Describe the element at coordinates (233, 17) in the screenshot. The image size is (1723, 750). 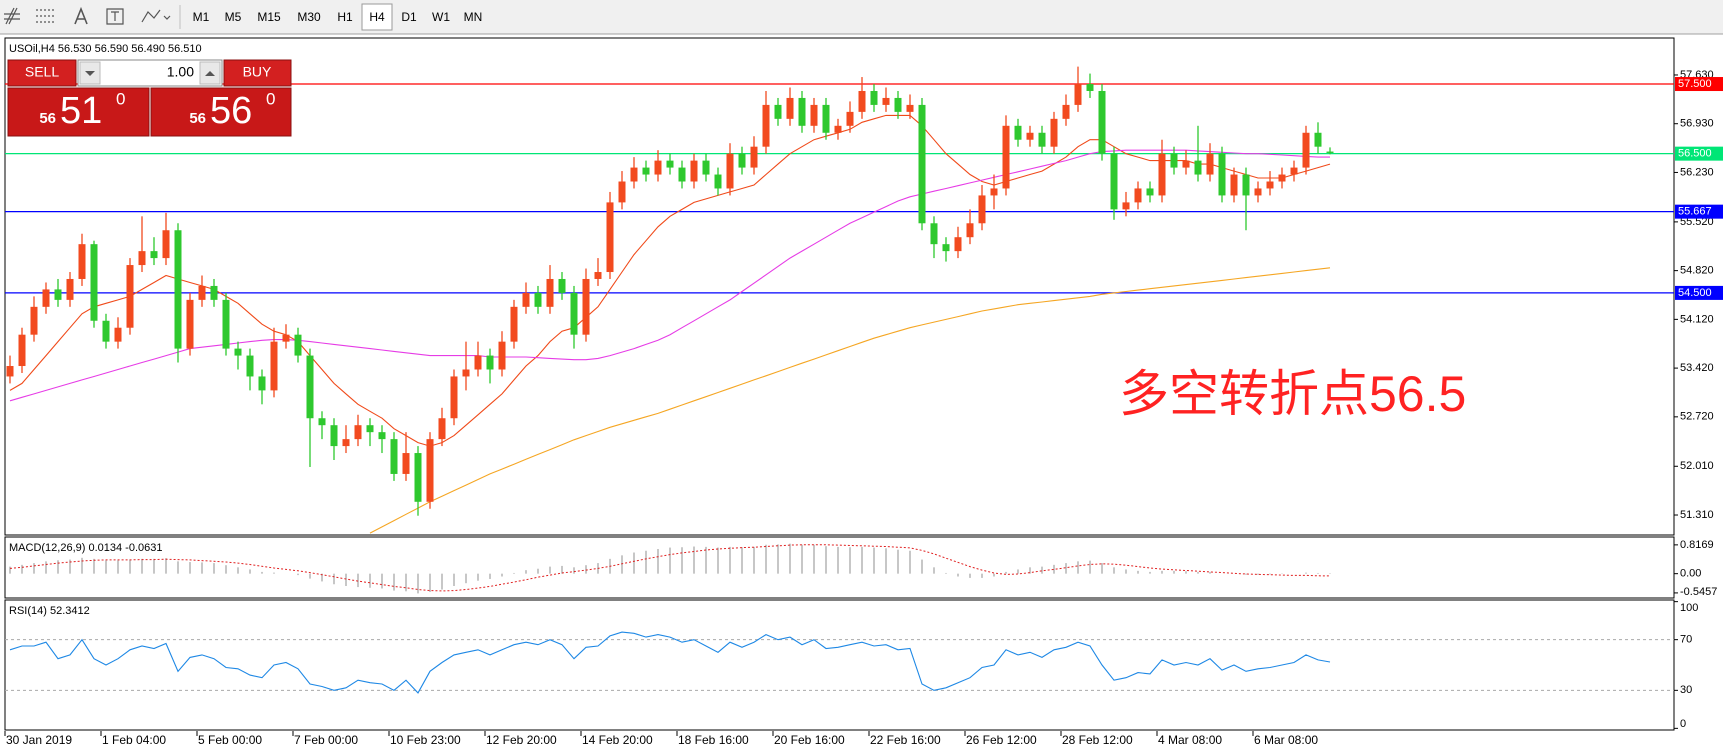
I see `timeframe-button: M5` at that location.